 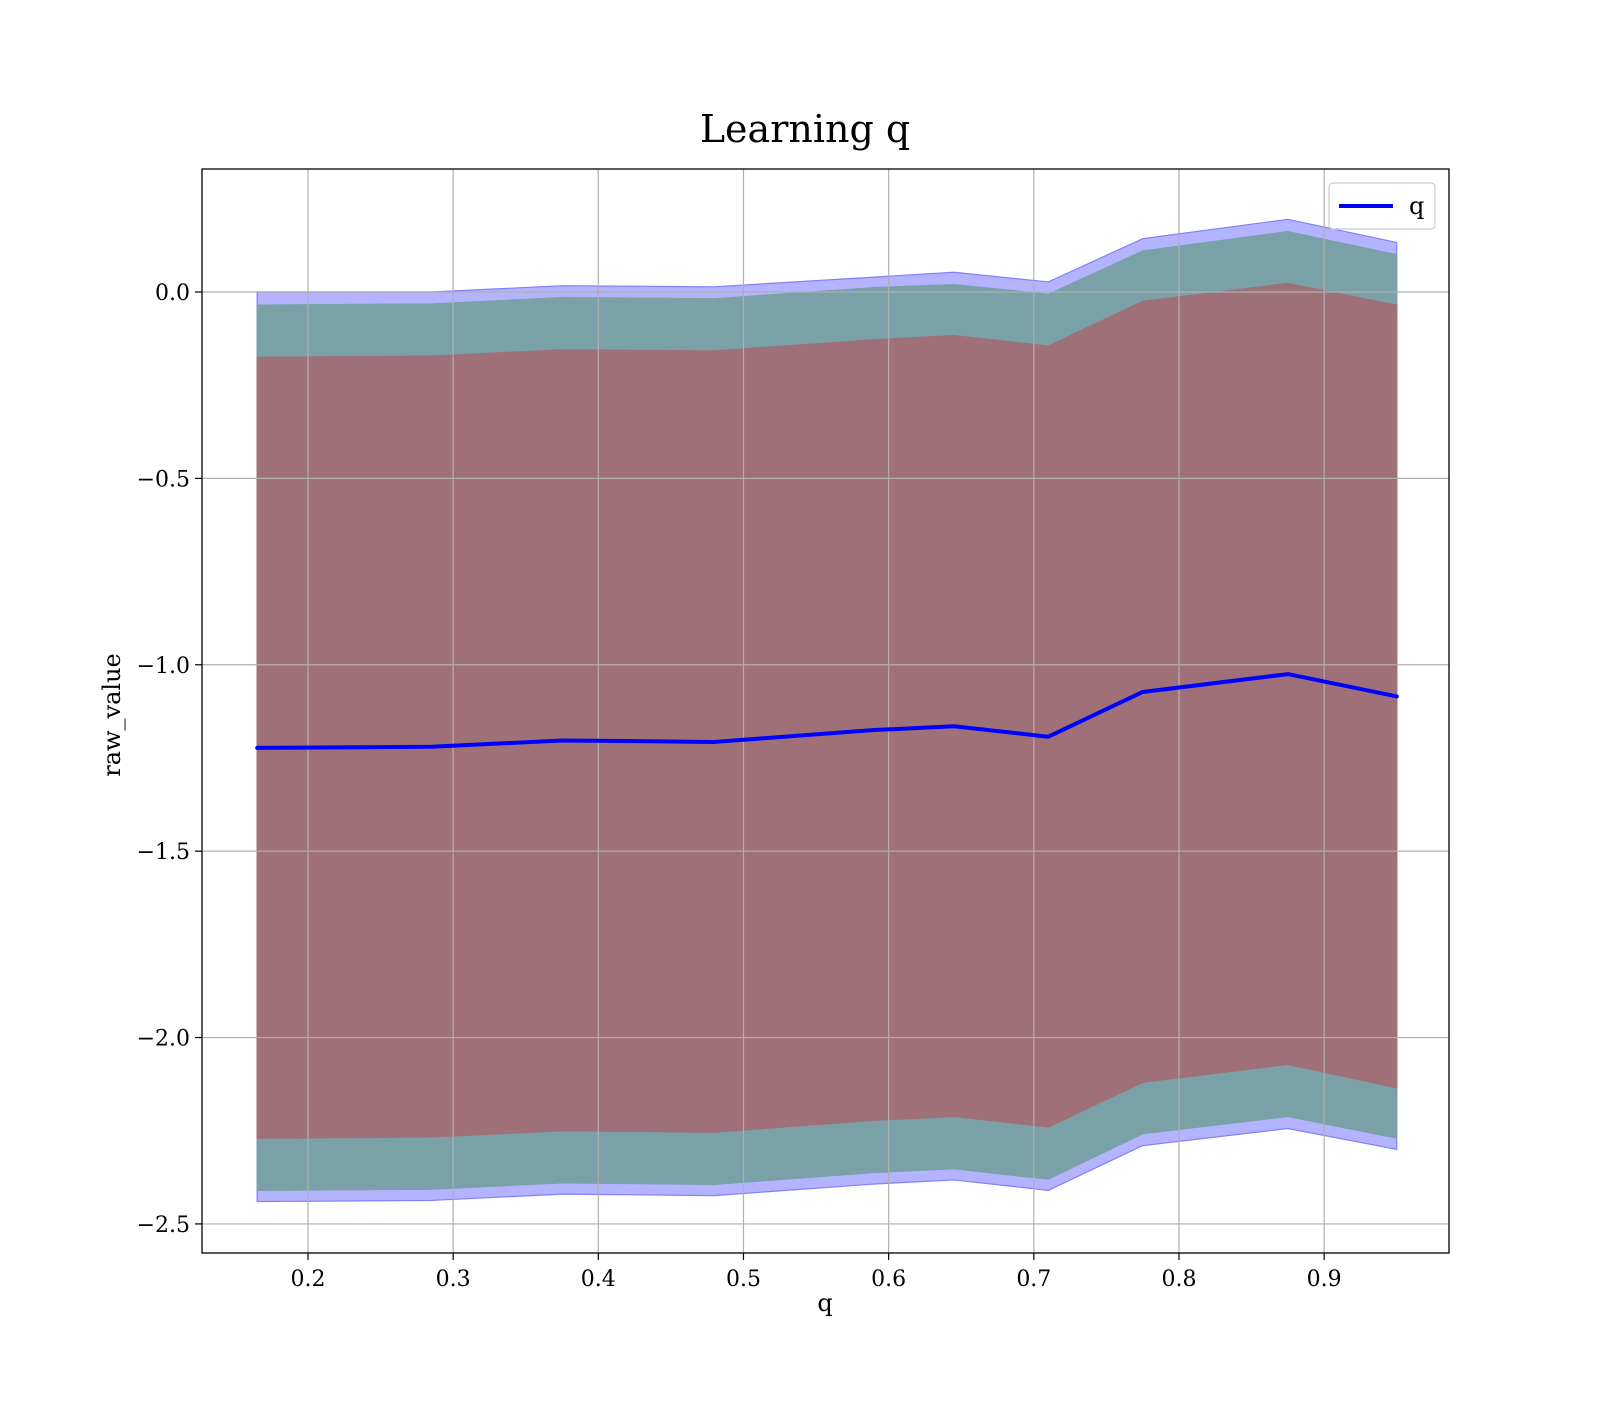 I want to click on legend: q, so click(x=1382, y=206).